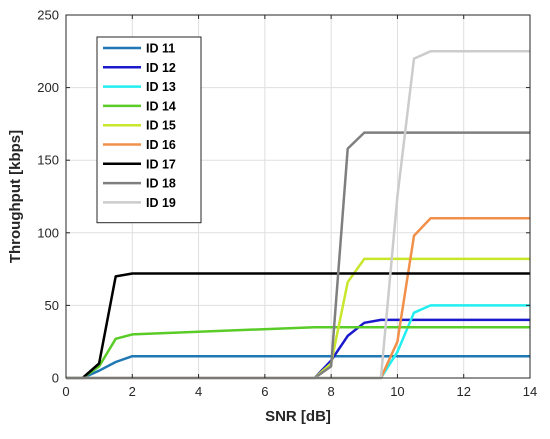 Image resolution: width=550 pixels, height=439 pixels. What do you see at coordinates (397, 391) in the screenshot?
I see `x-tick-label: 10` at bounding box center [397, 391].